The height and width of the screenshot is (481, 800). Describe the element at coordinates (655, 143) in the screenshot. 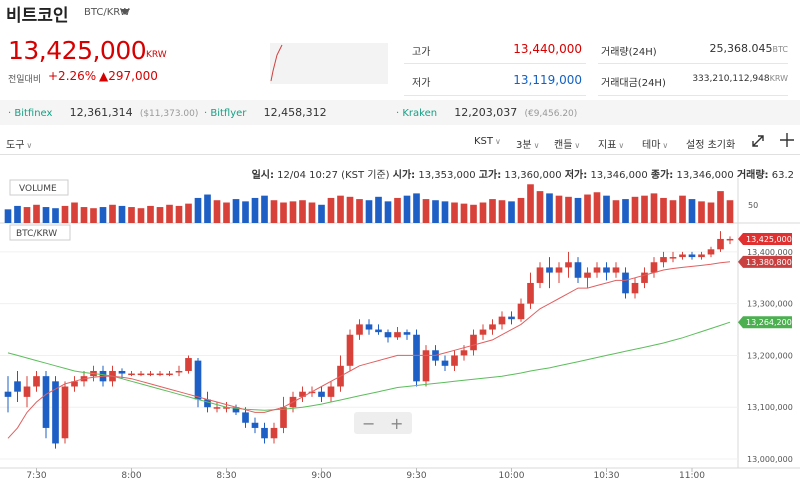

I see `theme-menu: 테마 ∨` at that location.